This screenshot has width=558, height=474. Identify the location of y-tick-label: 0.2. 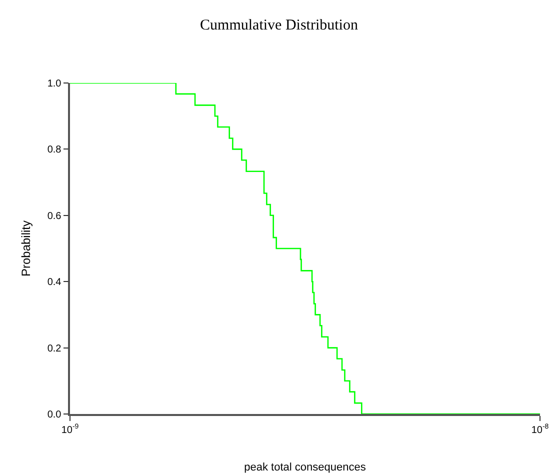
(54, 348).